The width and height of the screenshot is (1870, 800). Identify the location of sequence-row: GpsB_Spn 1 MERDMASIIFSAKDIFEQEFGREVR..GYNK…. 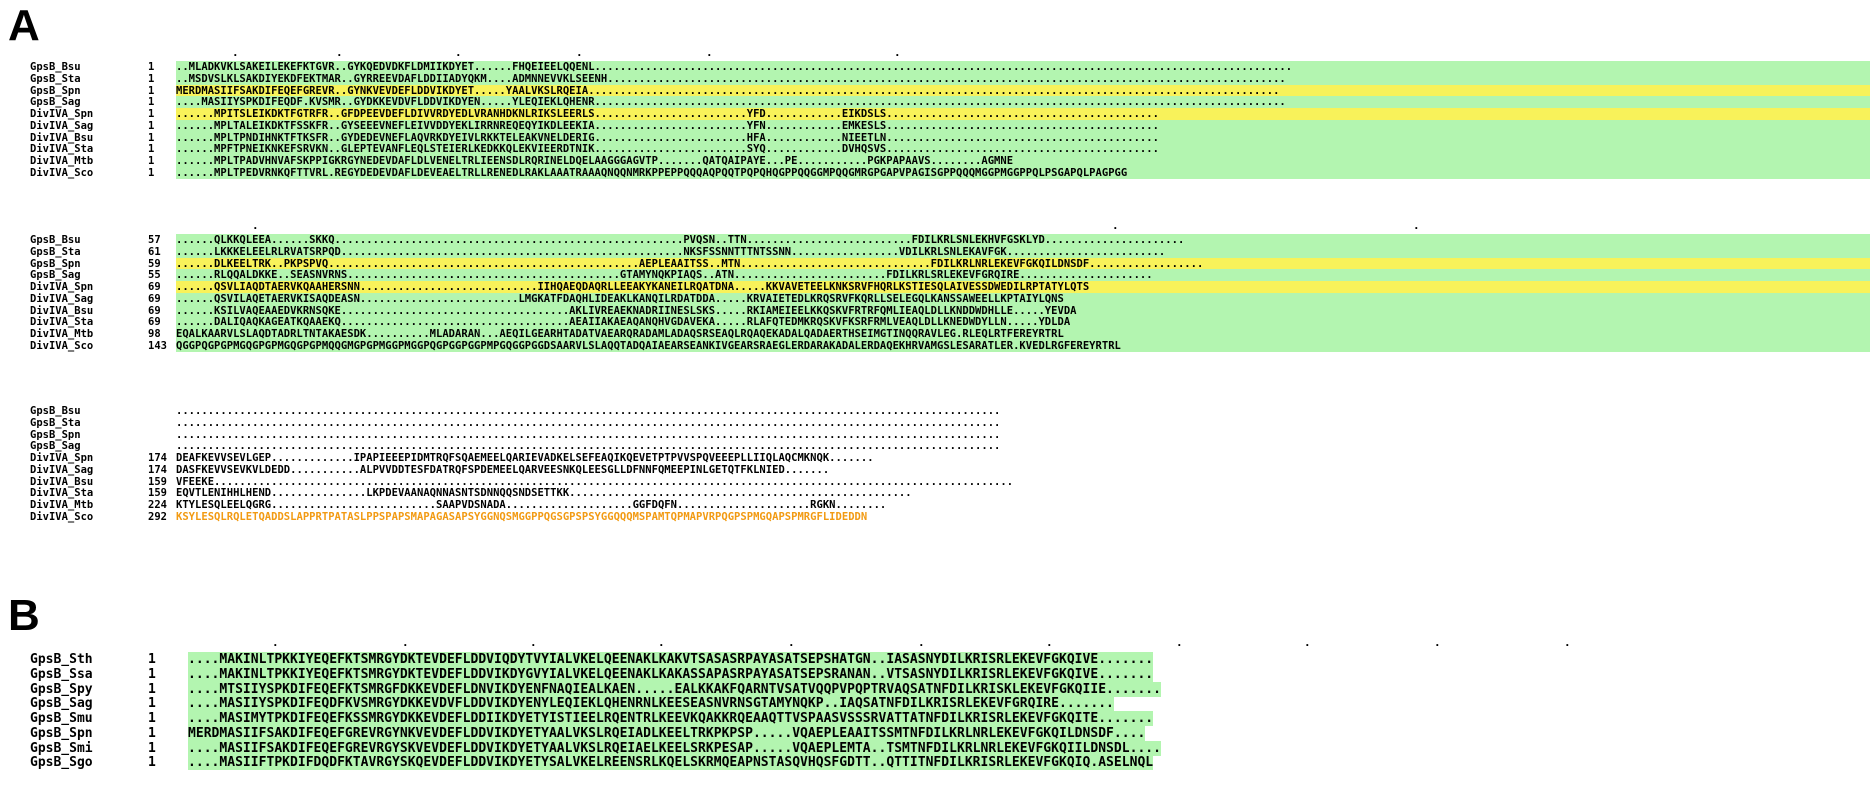
(950, 90).